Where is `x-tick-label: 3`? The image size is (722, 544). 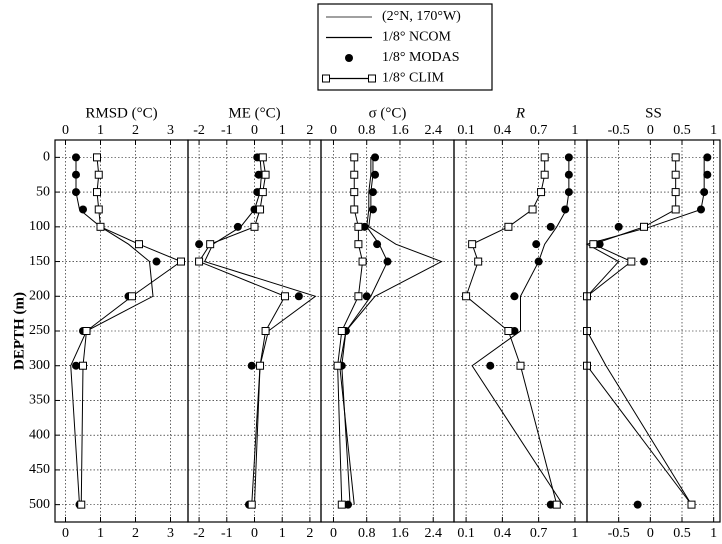 x-tick-label: 3 is located at coordinates (170, 130).